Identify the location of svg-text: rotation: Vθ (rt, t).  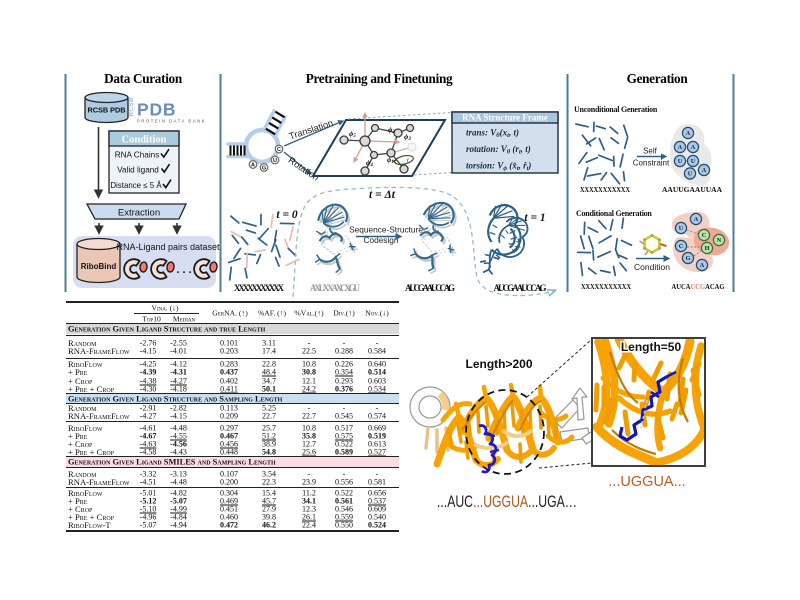
(498, 150).